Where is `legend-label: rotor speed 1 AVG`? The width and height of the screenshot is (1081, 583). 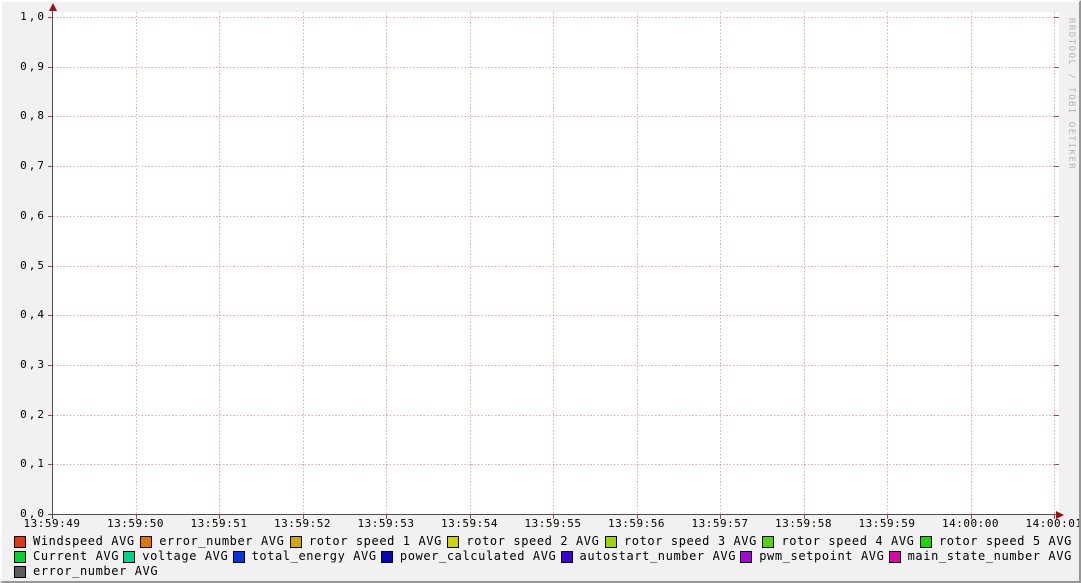
legend-label: rotor speed 1 AVG is located at coordinates (375, 541).